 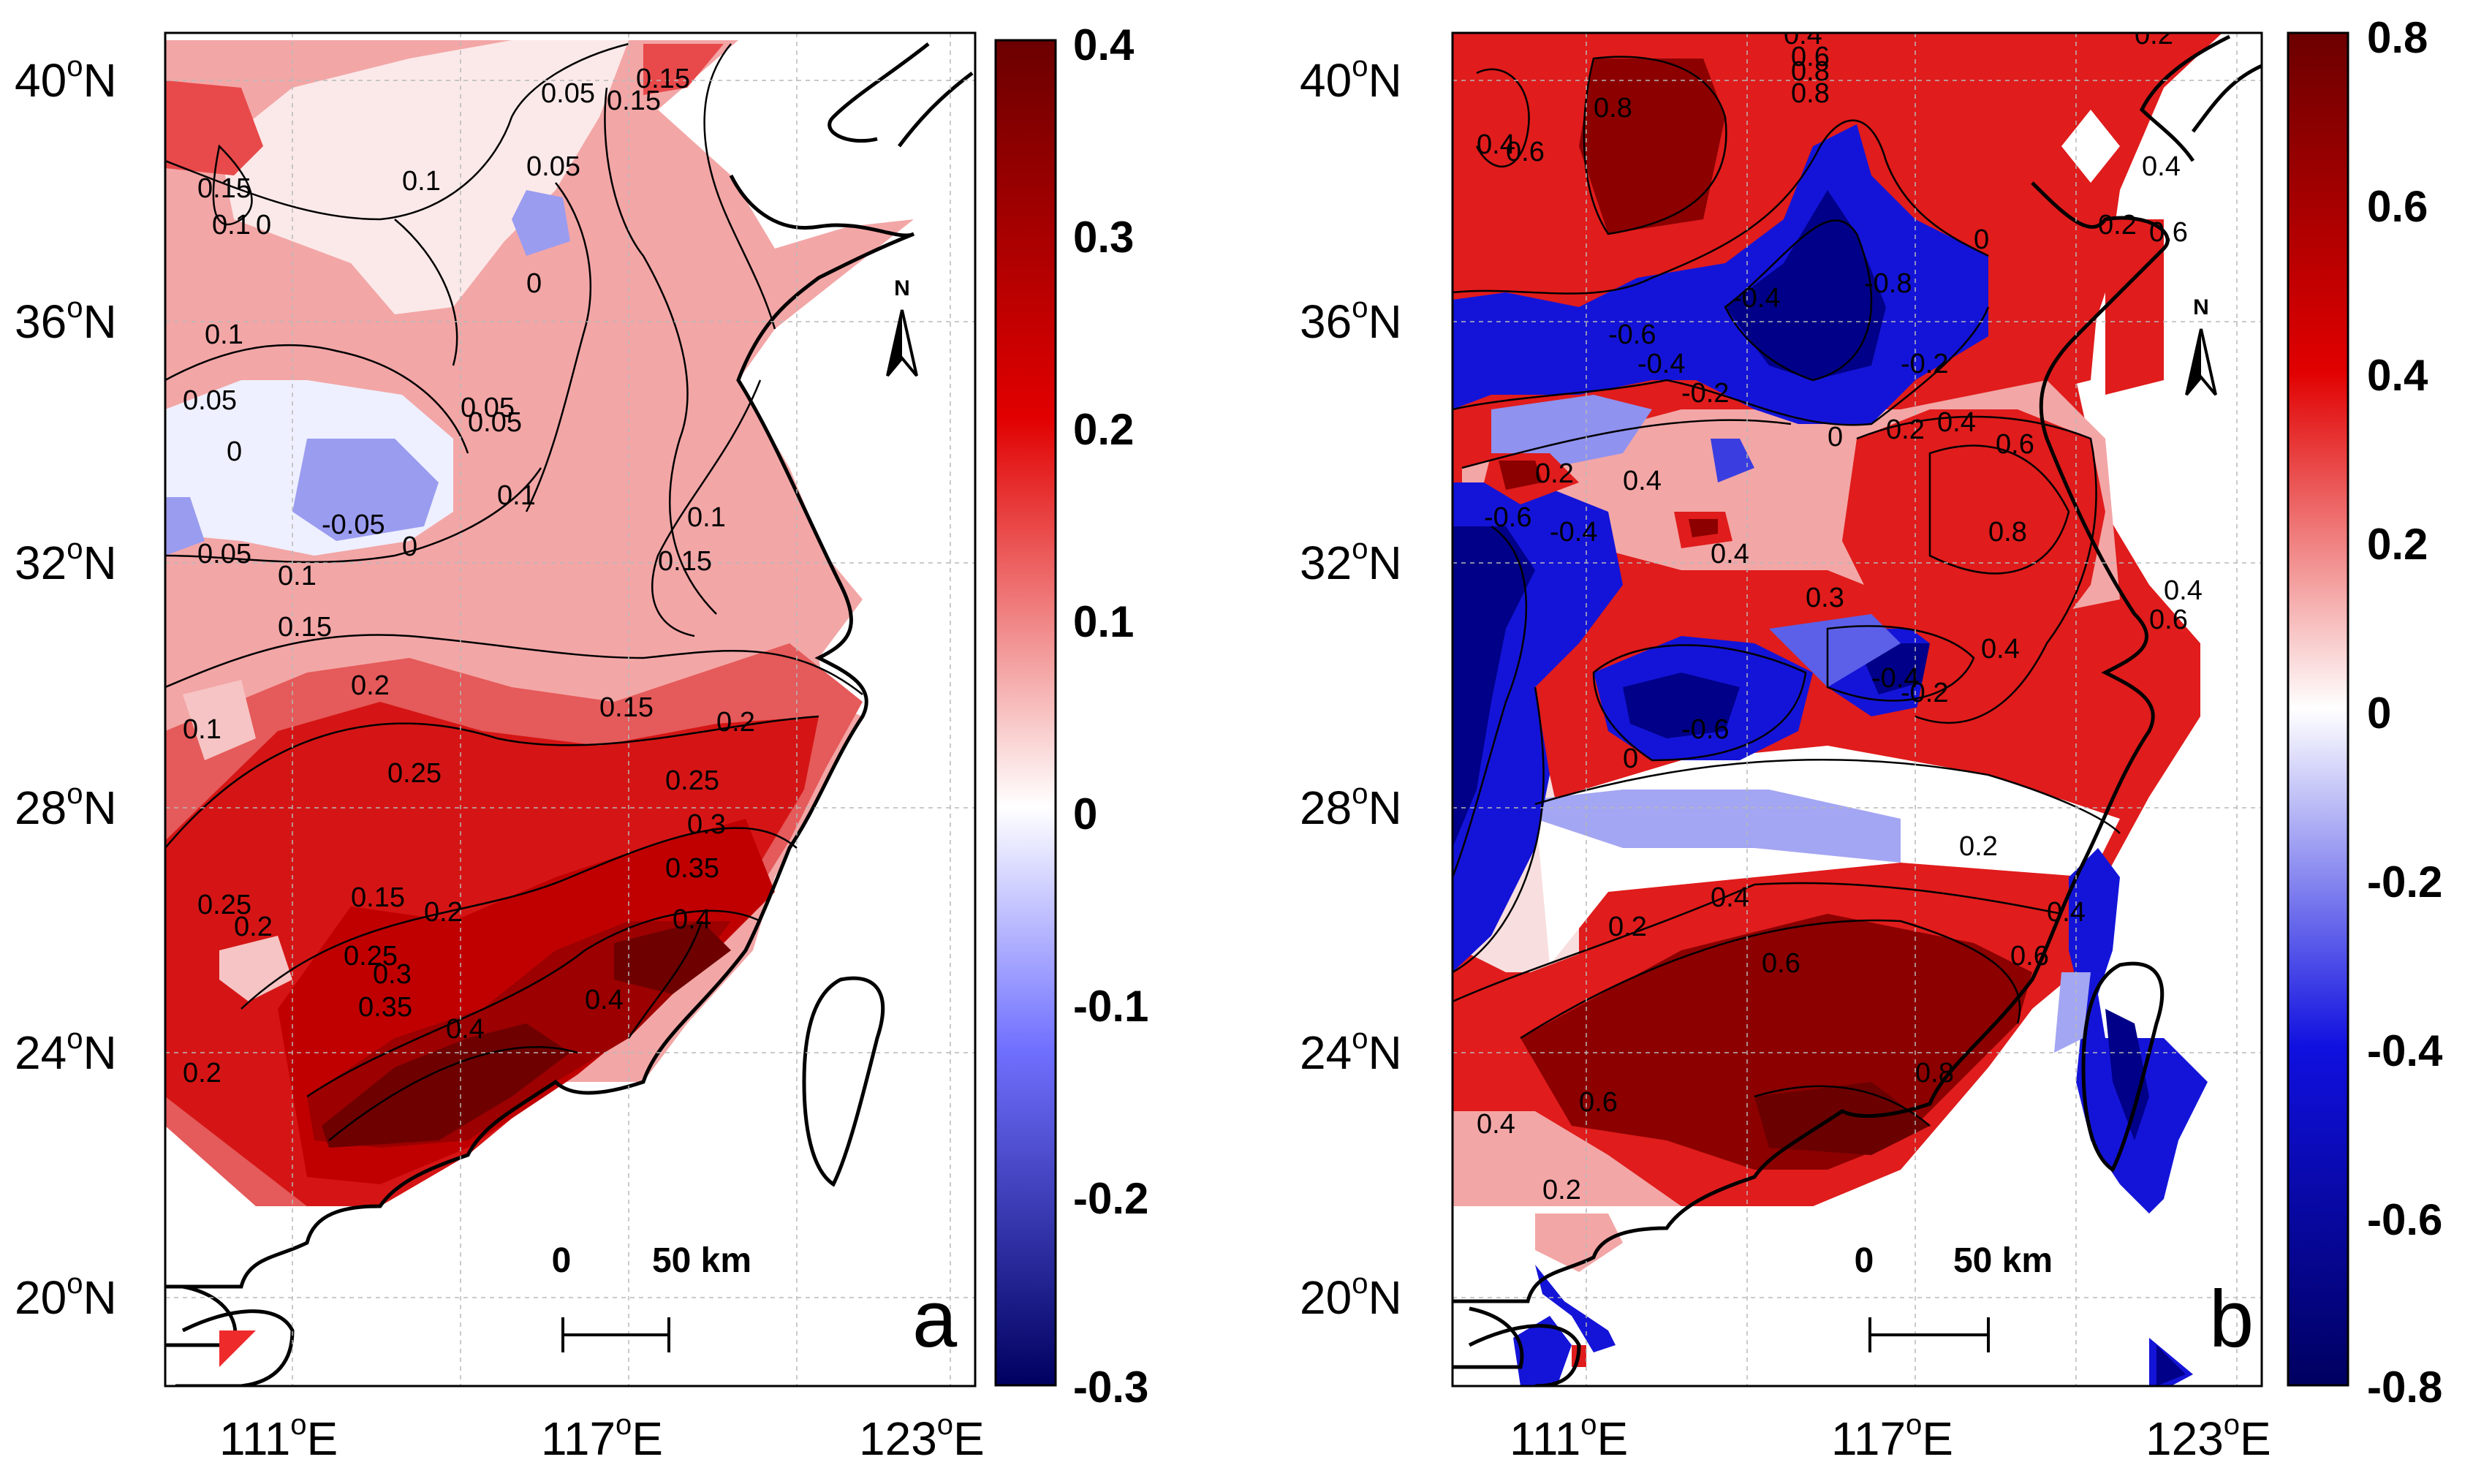 I want to click on colorbar-tick: -0.2, so click(x=2405, y=882).